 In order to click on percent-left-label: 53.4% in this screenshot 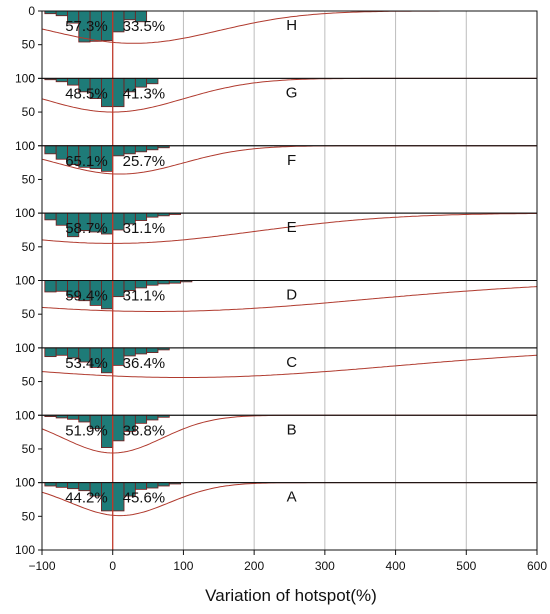, I will do `click(86, 363)`.